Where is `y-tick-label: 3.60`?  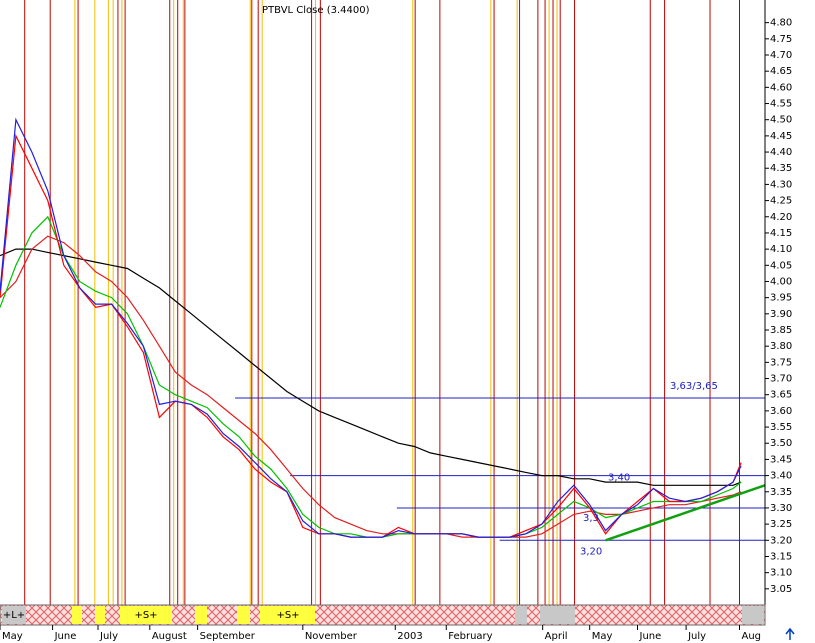 y-tick-label: 3.60 is located at coordinates (781, 411).